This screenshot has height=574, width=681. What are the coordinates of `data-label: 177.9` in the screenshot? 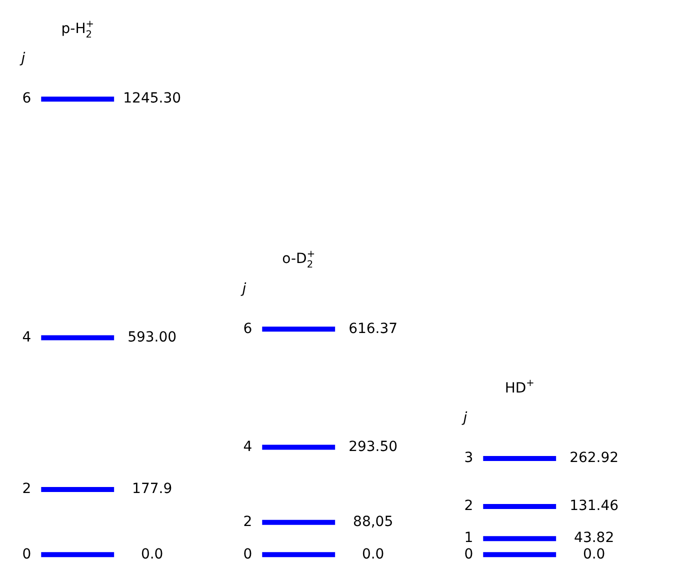 It's located at (152, 489).